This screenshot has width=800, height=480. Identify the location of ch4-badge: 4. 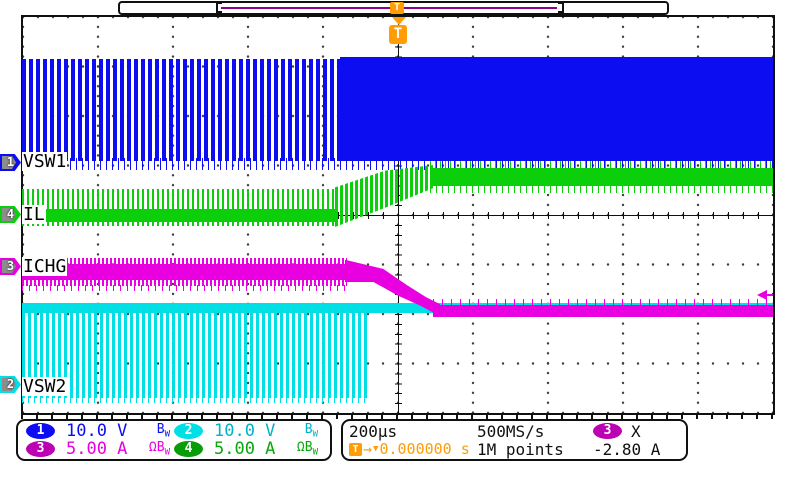
(188, 449).